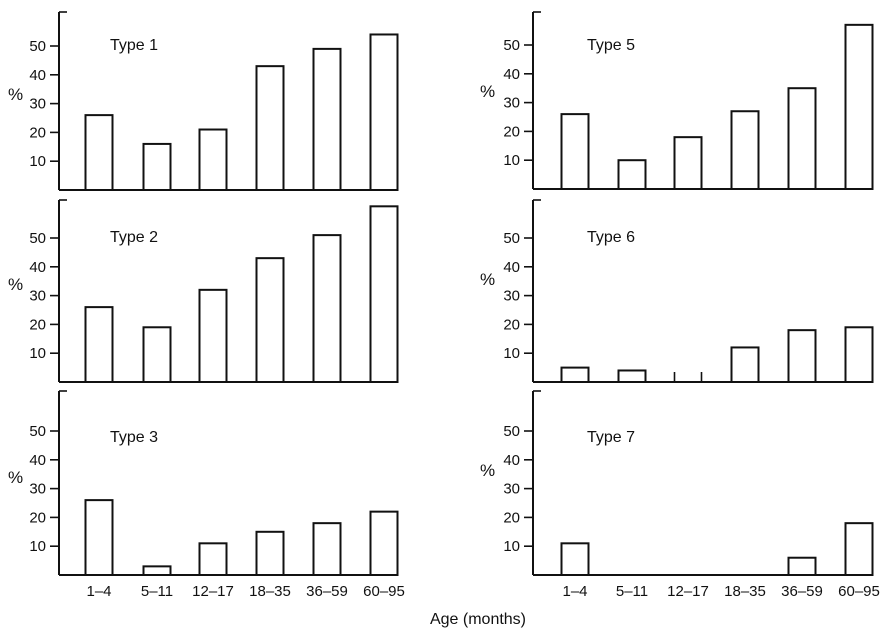 Image resolution: width=893 pixels, height=629 pixels. What do you see at coordinates (611, 45) in the screenshot?
I see `panel-title: Type 5` at bounding box center [611, 45].